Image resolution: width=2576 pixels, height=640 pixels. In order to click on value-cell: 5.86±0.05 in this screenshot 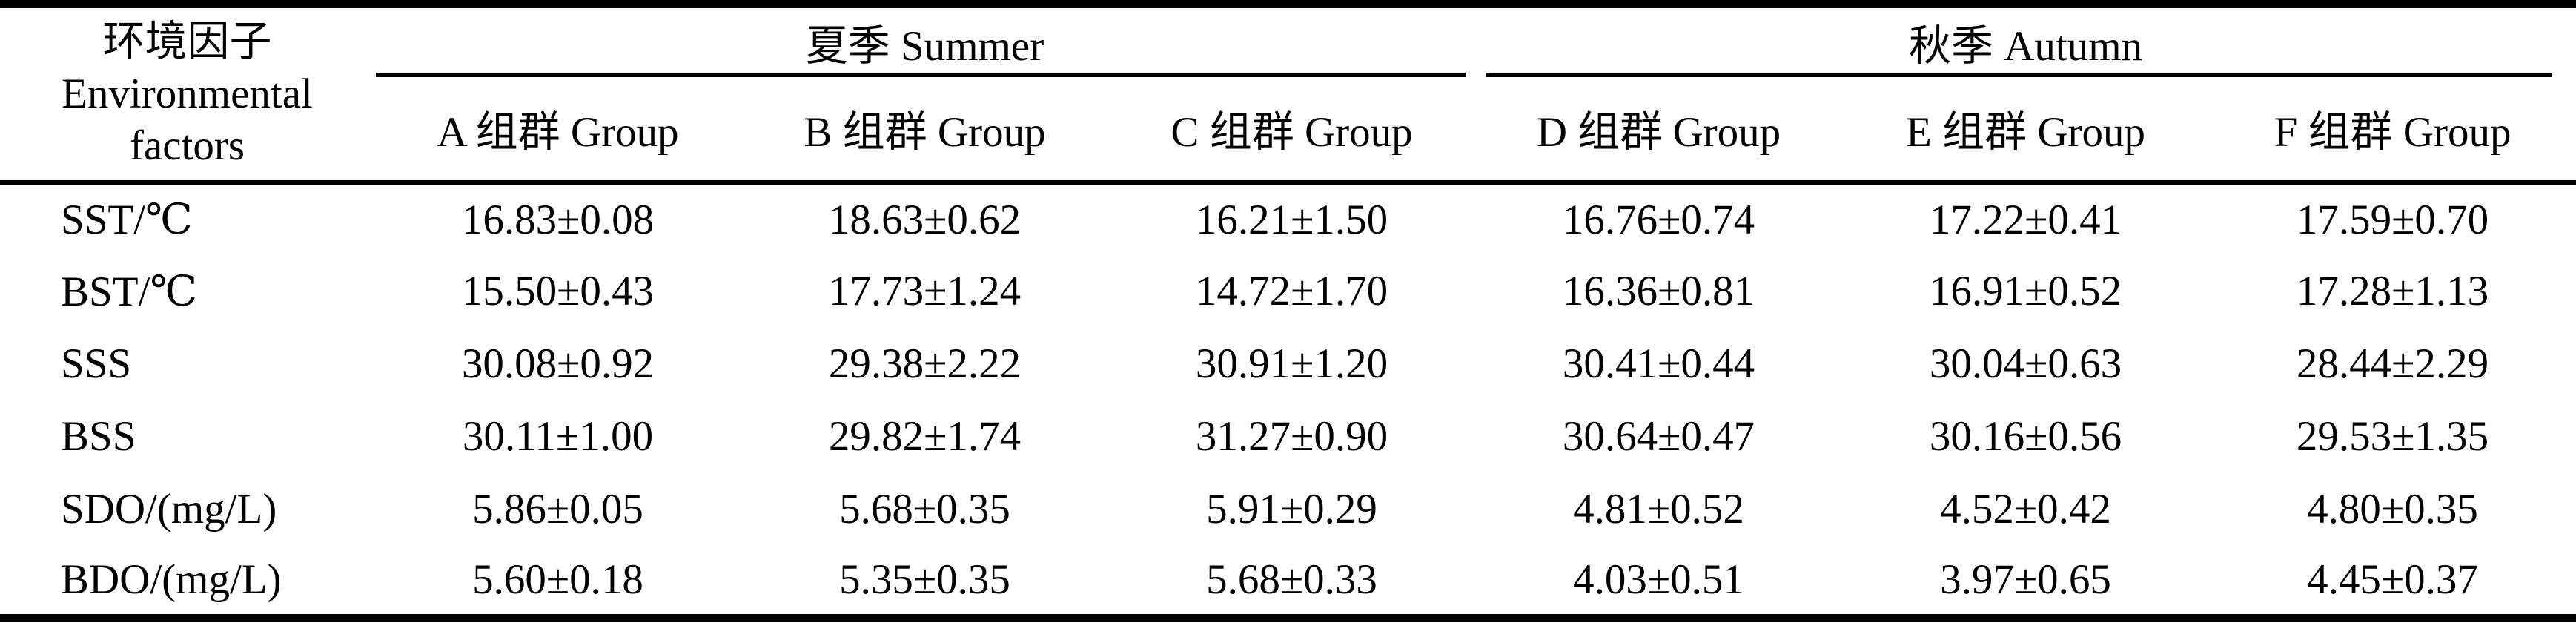, I will do `click(557, 509)`.